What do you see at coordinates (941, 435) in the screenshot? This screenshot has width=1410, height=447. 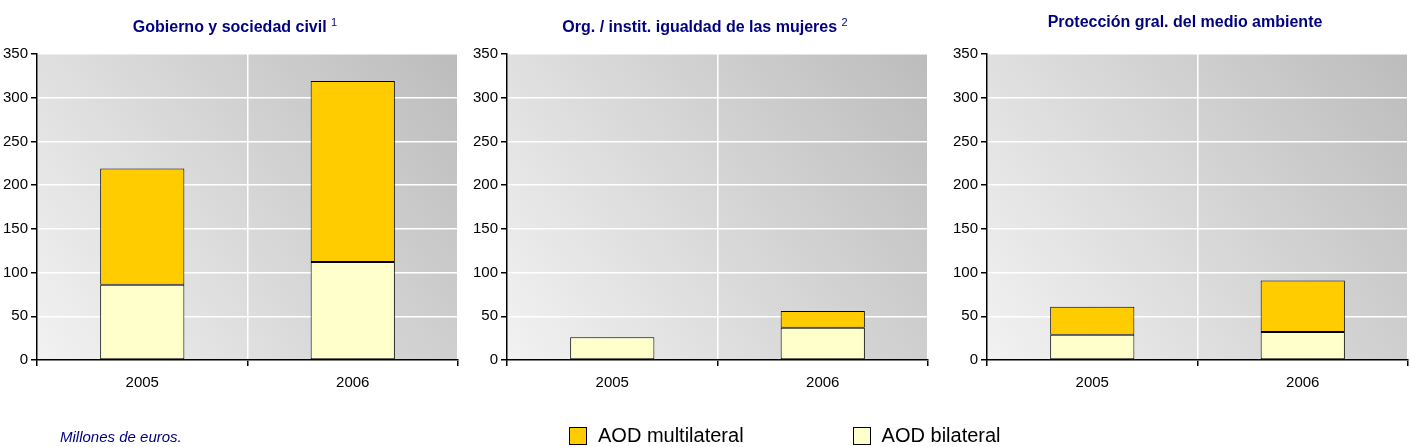 I see `legend-label: AOD bilateral` at bounding box center [941, 435].